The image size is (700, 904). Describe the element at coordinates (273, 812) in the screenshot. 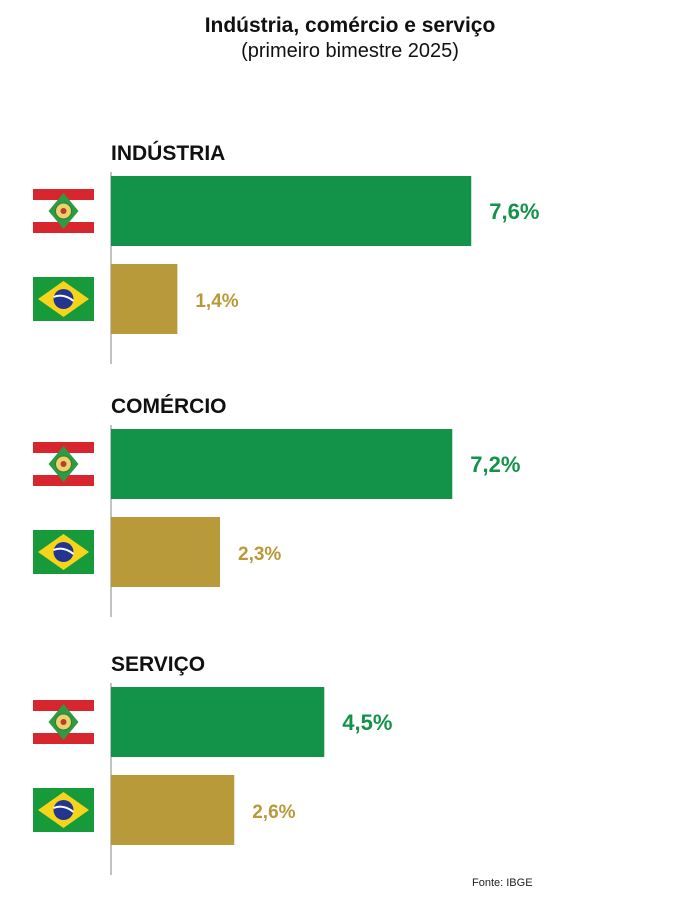

I see `data-label: 2,6%` at that location.